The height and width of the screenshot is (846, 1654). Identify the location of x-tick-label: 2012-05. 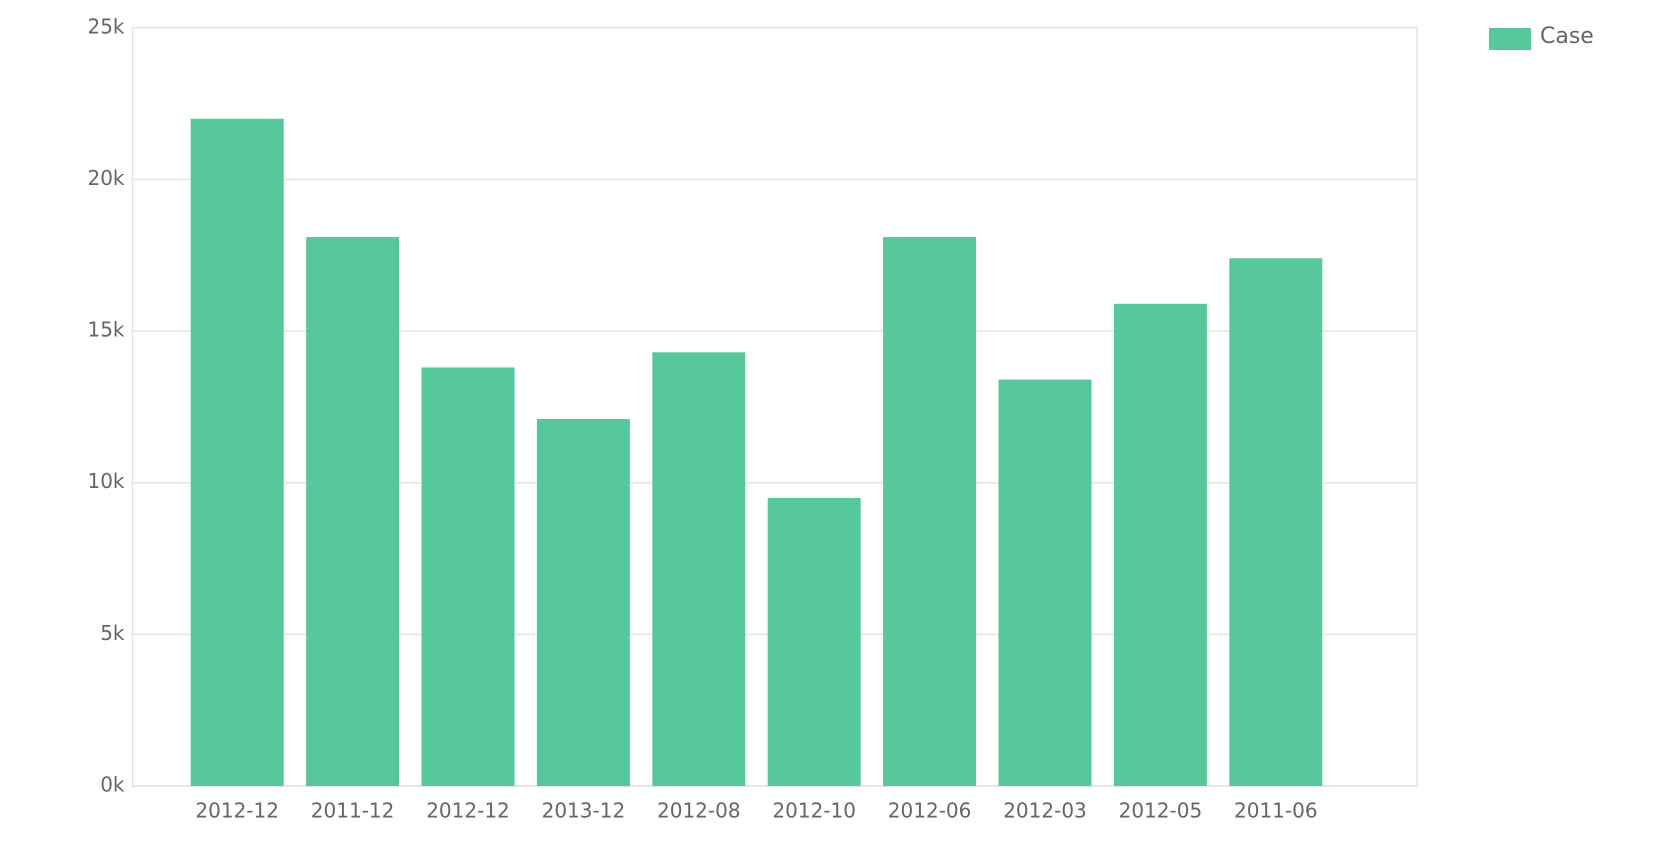
(1161, 811).